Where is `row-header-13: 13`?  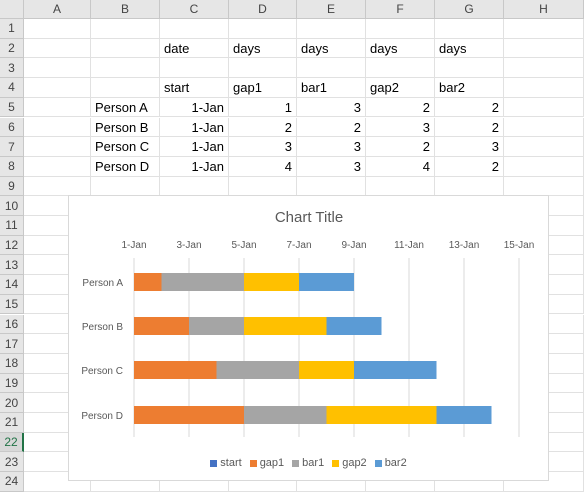
row-header-13: 13 is located at coordinates (12, 265).